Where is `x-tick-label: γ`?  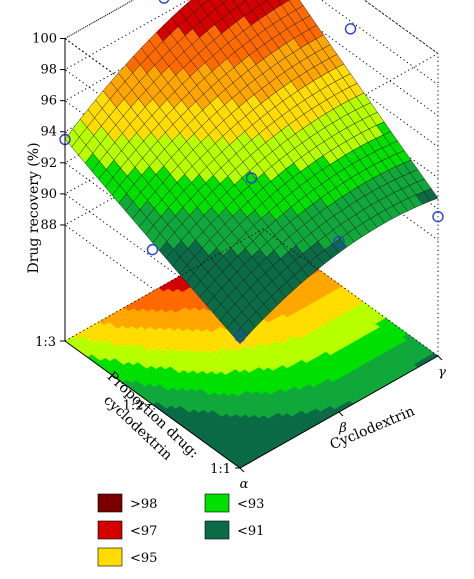
x-tick-label: γ is located at coordinates (442, 372).